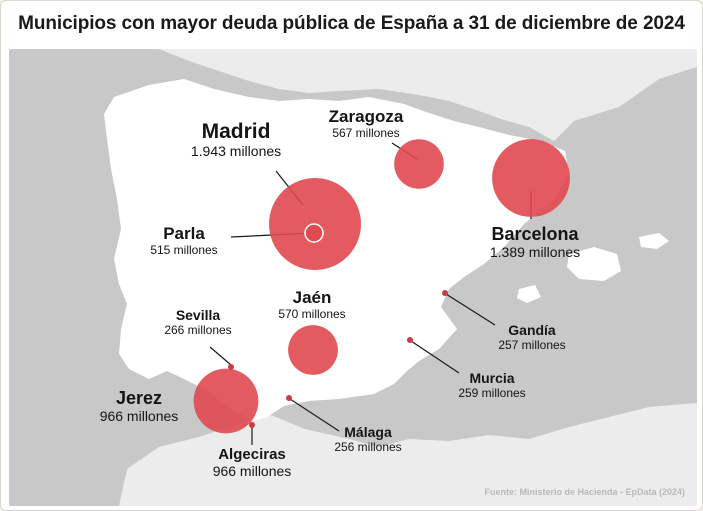  Describe the element at coordinates (184, 250) in the screenshot. I see `label-parla-value: 515 millones` at that location.